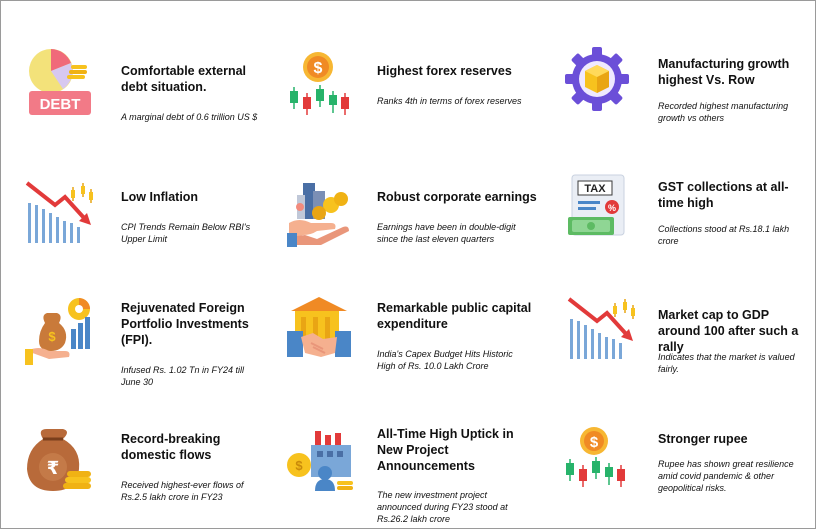  Describe the element at coordinates (183, 376) in the screenshot. I see `card-description: Infused Rs. 1.02 Tn in FY24 till June 30` at that location.